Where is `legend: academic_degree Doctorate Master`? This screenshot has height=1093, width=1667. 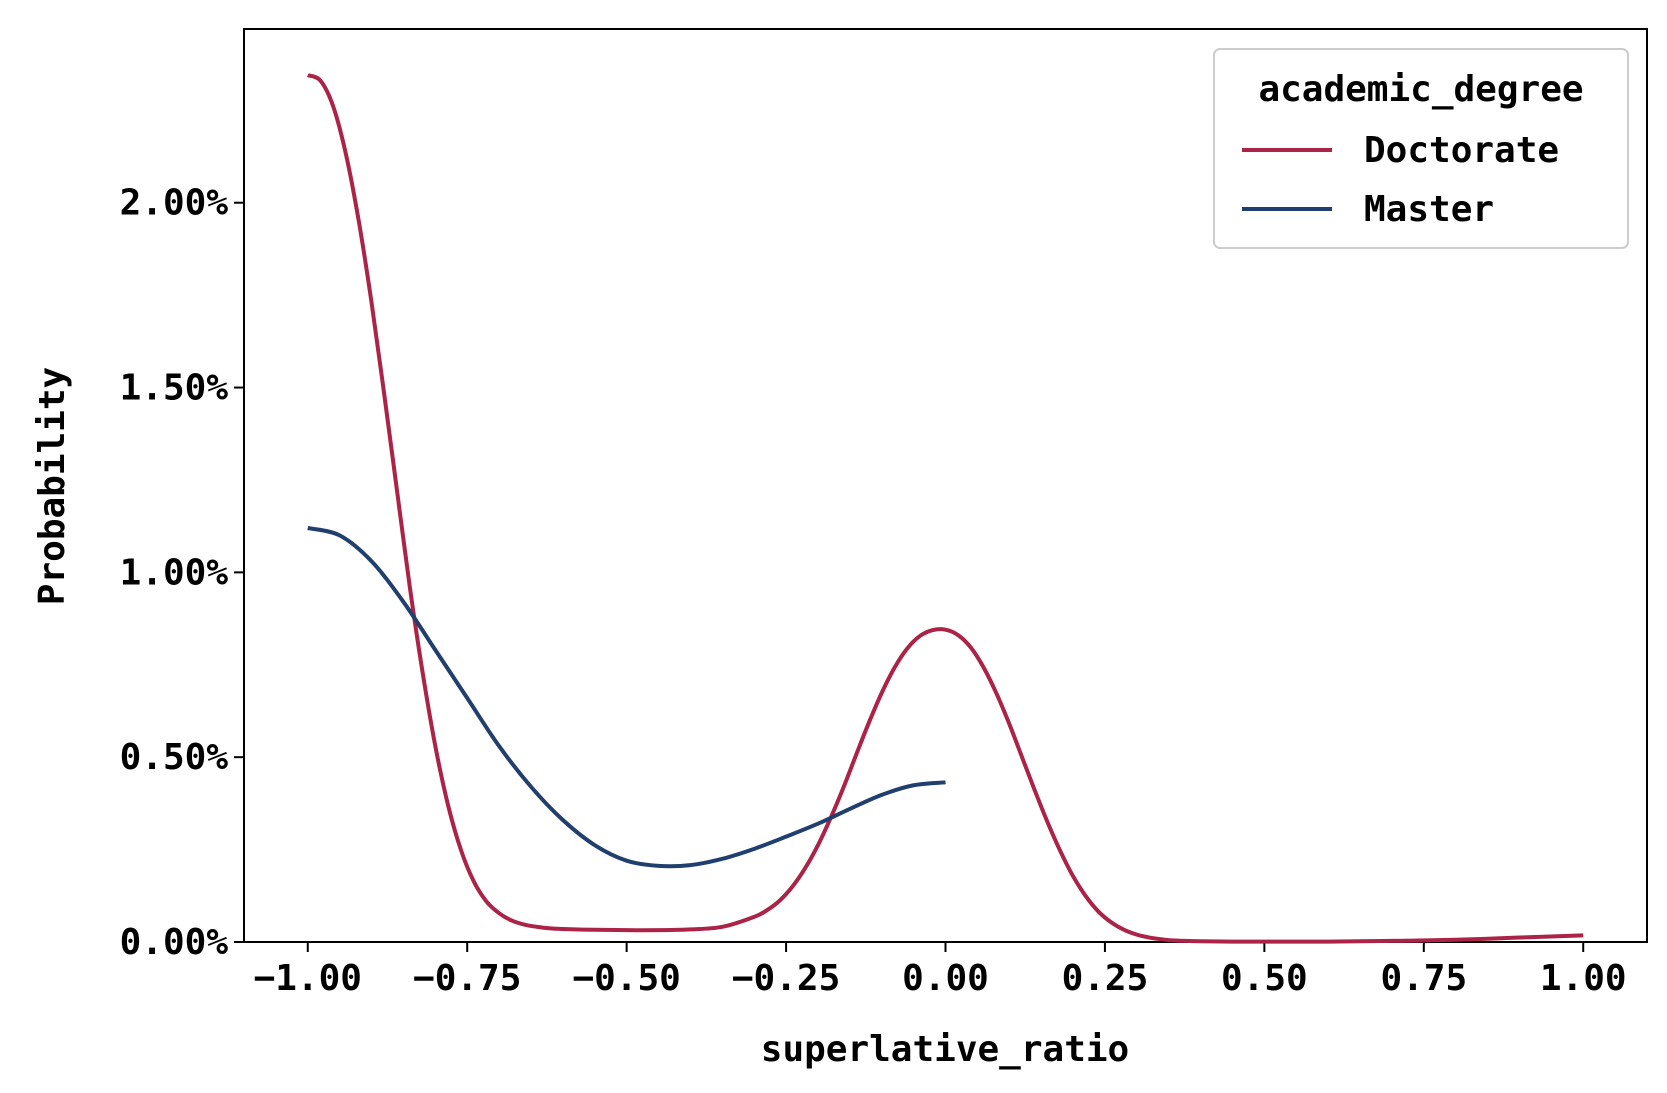 legend: academic_degree Doctorate Master is located at coordinates (1421, 148).